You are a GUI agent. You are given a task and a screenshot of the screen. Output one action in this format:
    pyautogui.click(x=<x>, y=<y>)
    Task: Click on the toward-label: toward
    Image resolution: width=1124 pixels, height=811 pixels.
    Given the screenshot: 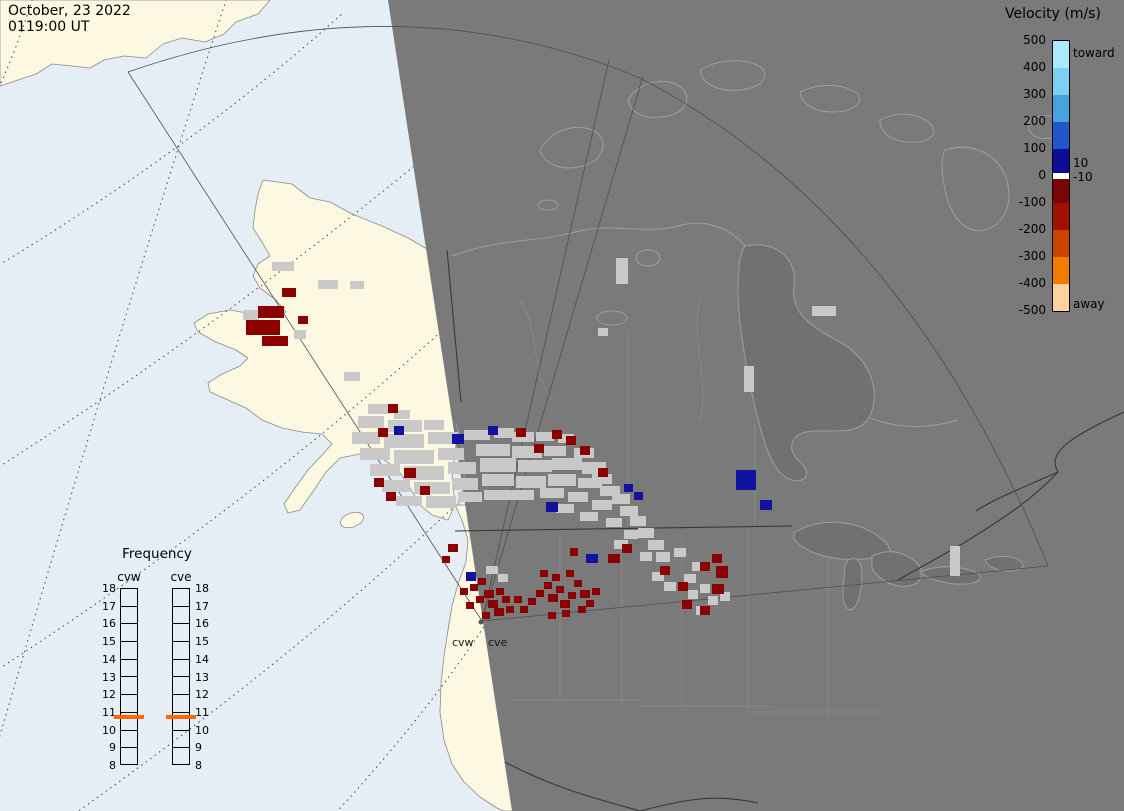 What is the action you would take?
    pyautogui.click(x=1094, y=53)
    